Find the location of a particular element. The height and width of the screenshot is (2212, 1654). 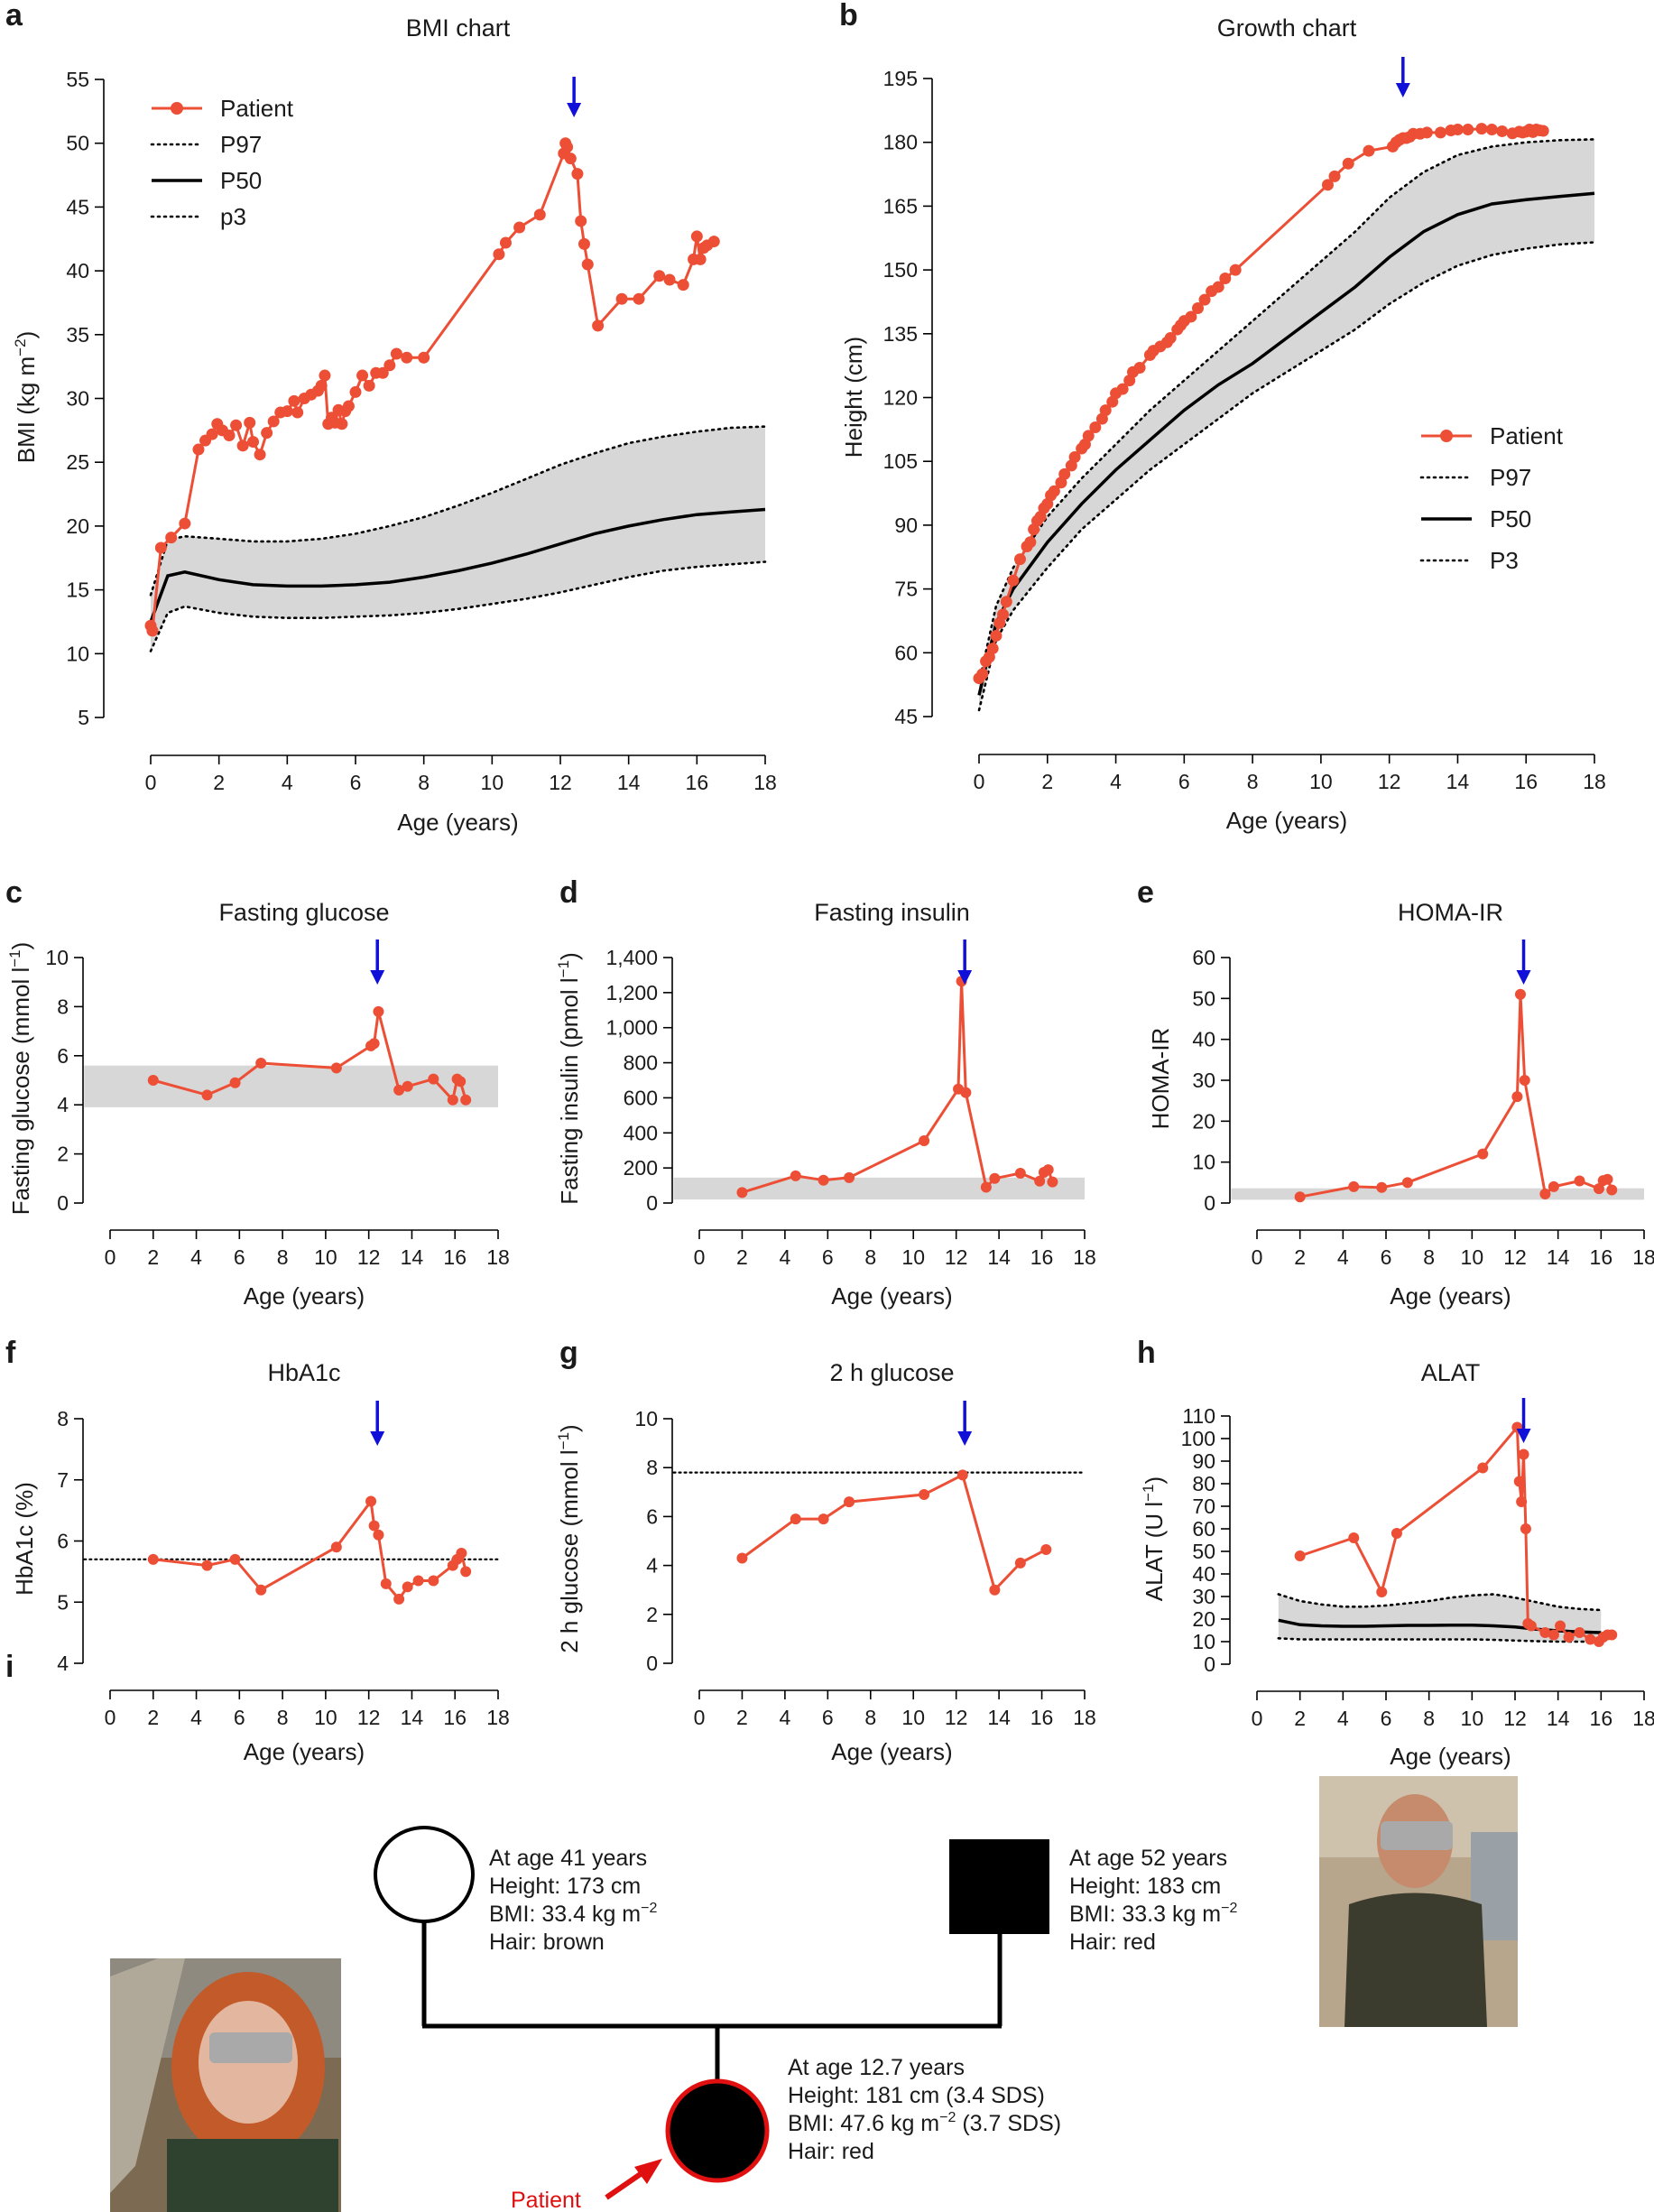

y-tick-label: 45 is located at coordinates (77, 206).